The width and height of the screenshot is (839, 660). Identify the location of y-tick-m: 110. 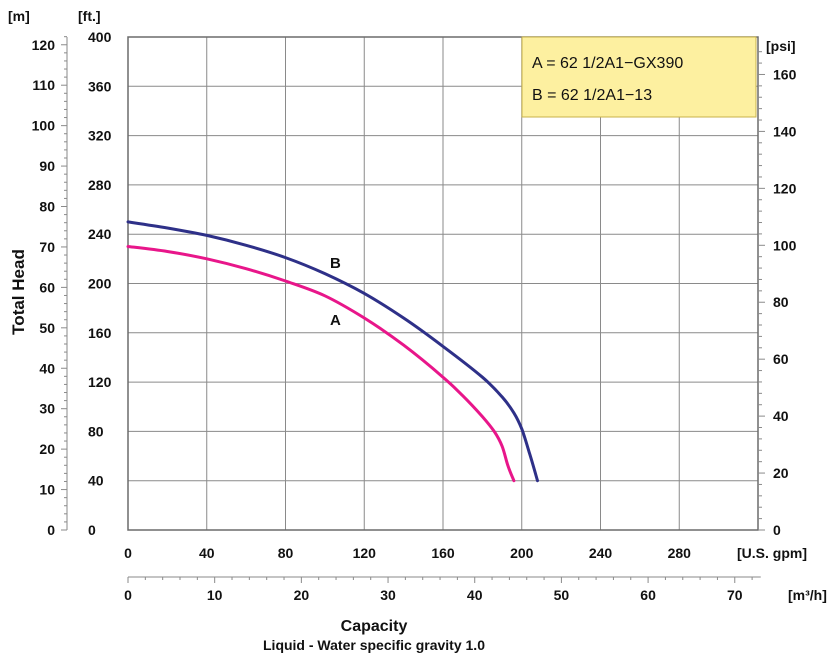
(43, 85).